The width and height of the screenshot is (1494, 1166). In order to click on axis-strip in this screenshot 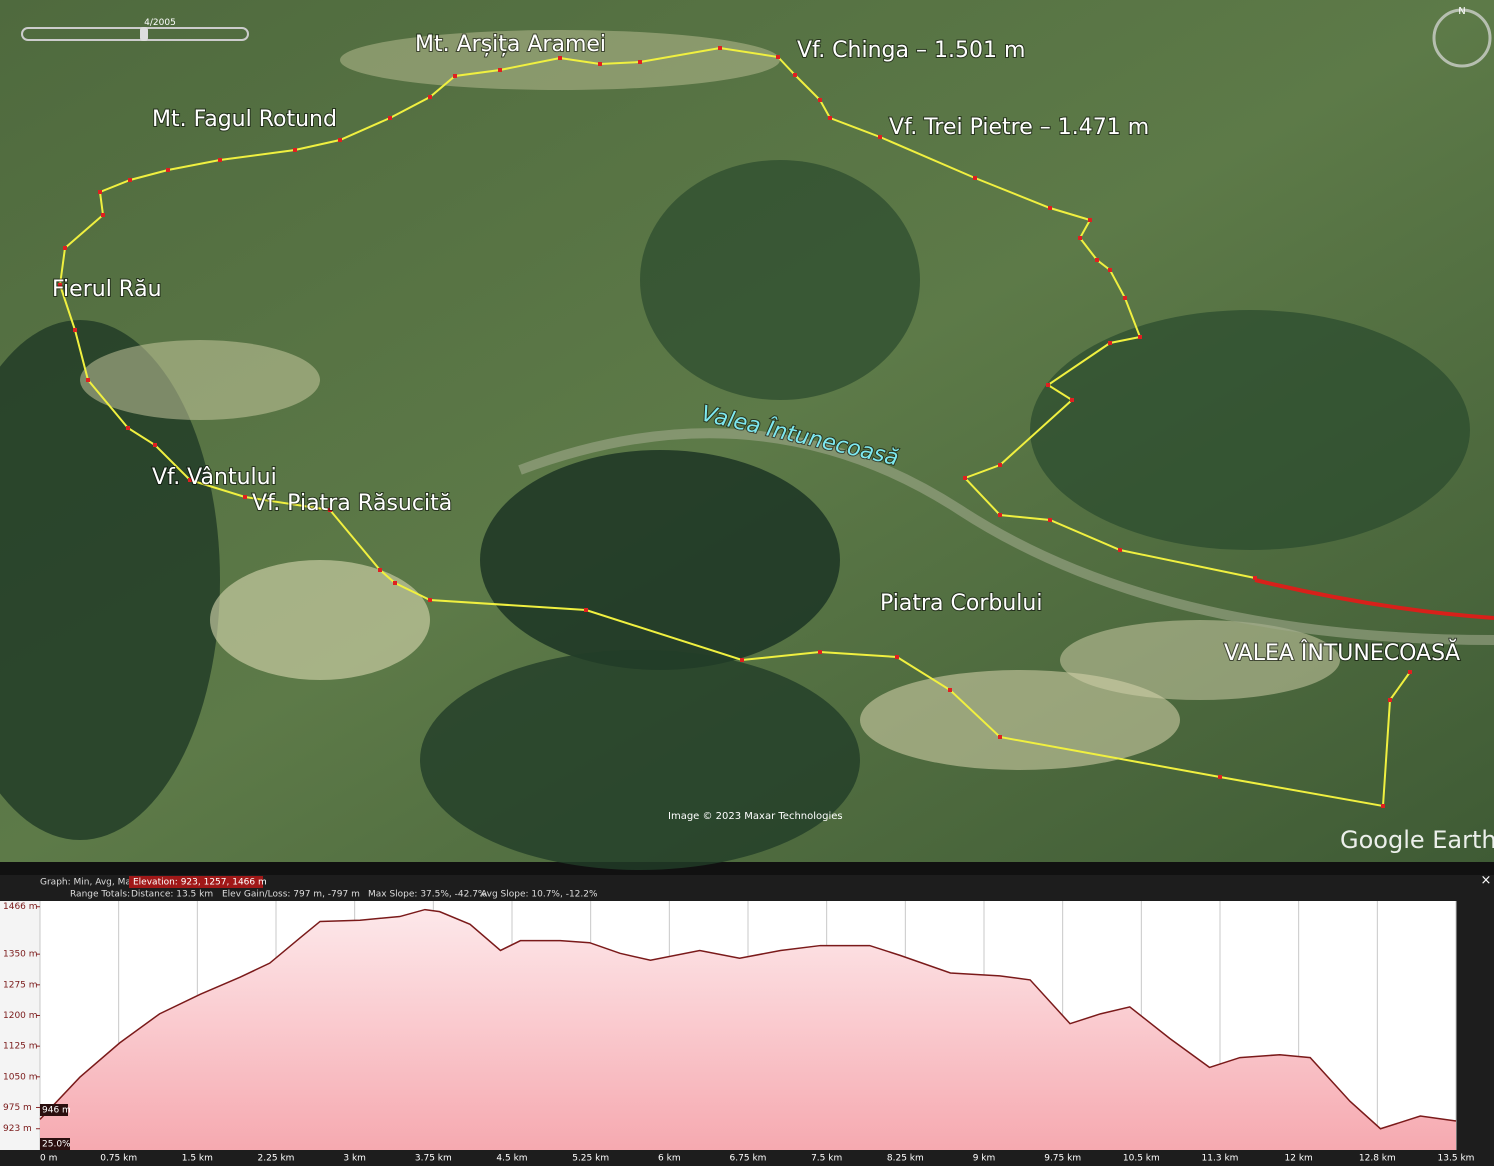, I will do `click(20, 1025)`.